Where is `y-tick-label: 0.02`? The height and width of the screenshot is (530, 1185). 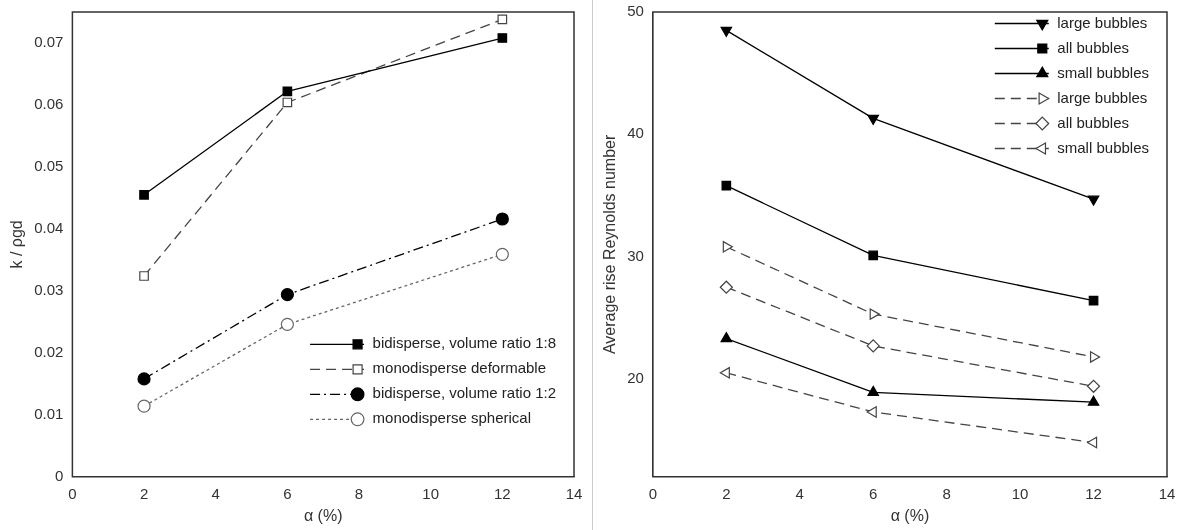 y-tick-label: 0.02 is located at coordinates (49, 351).